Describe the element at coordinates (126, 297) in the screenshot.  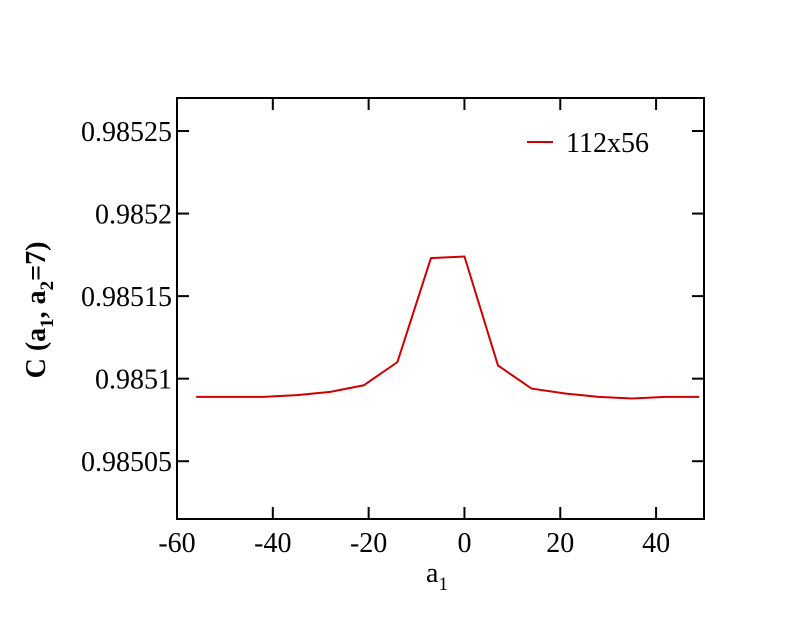
I see `y-tick-label: 0.98515` at that location.